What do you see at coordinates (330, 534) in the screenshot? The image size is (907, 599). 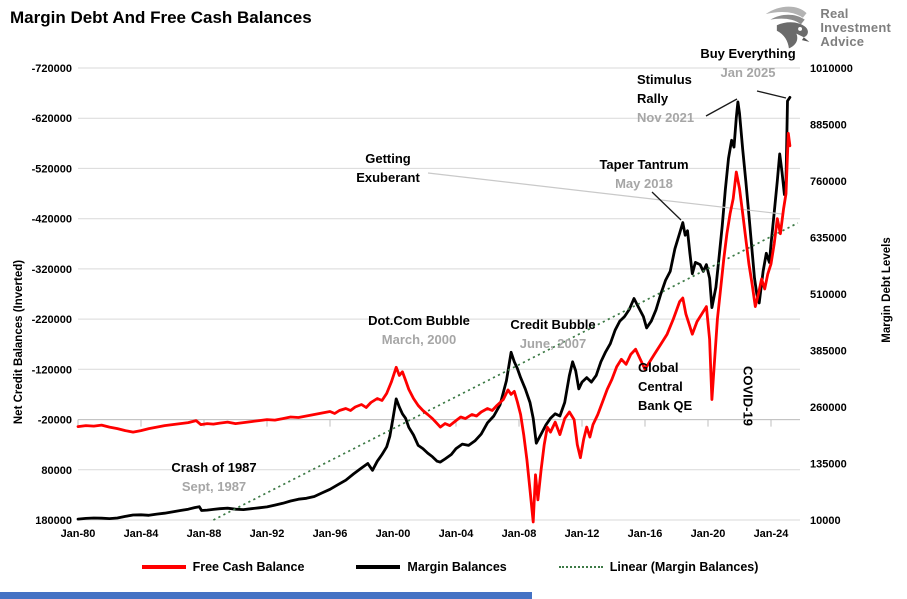 I see `x-tick-label: Jan-96` at bounding box center [330, 534].